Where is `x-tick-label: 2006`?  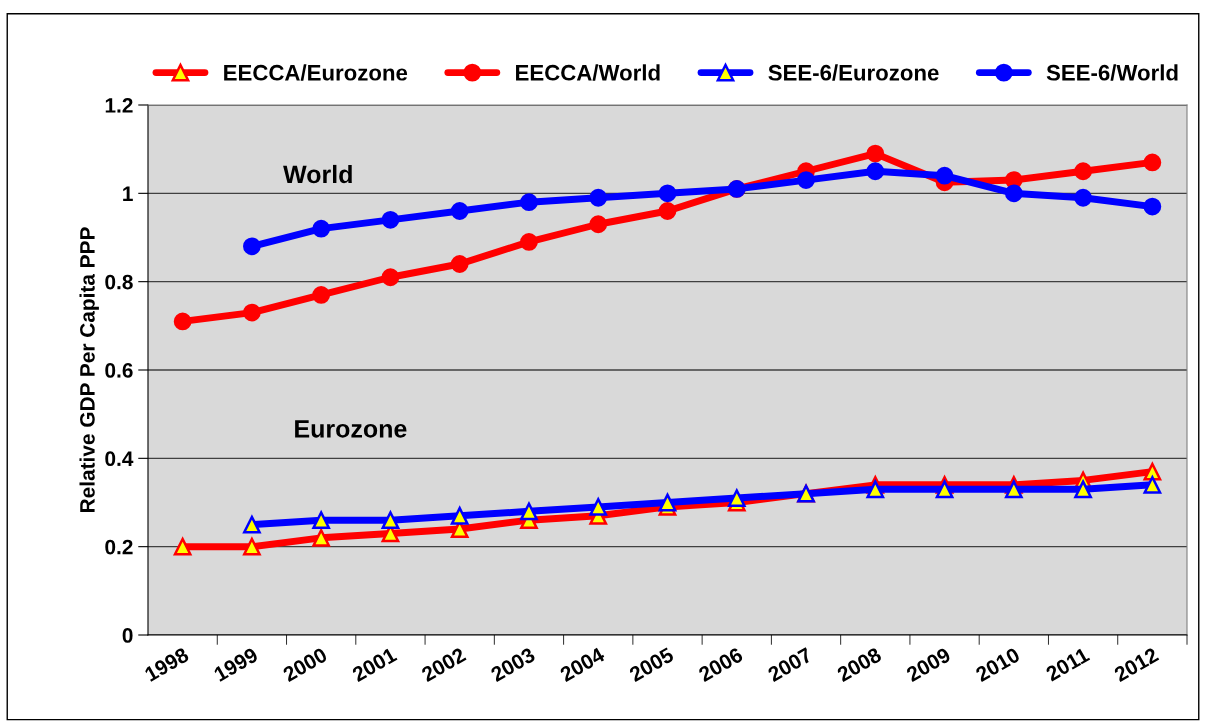 x-tick-label: 2006 is located at coordinates (720, 664).